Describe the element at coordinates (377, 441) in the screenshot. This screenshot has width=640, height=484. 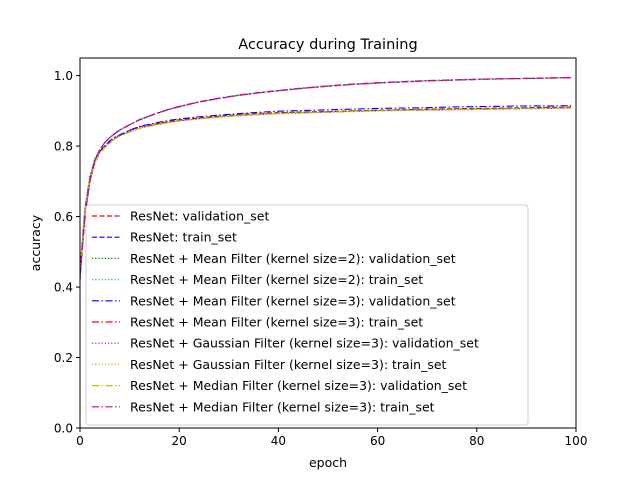
I see `x-tick-label: 60` at that location.